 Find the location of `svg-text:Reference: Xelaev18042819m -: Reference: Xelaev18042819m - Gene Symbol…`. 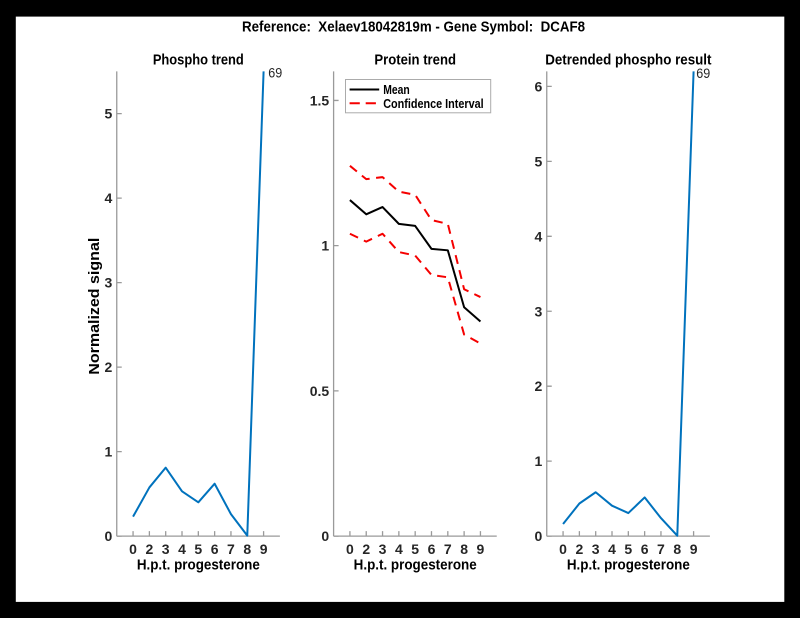

svg-text:Reference: Xelaev18042819m -: Reference: Xelaev18042819m - Gene Symbol… is located at coordinates (413, 27).